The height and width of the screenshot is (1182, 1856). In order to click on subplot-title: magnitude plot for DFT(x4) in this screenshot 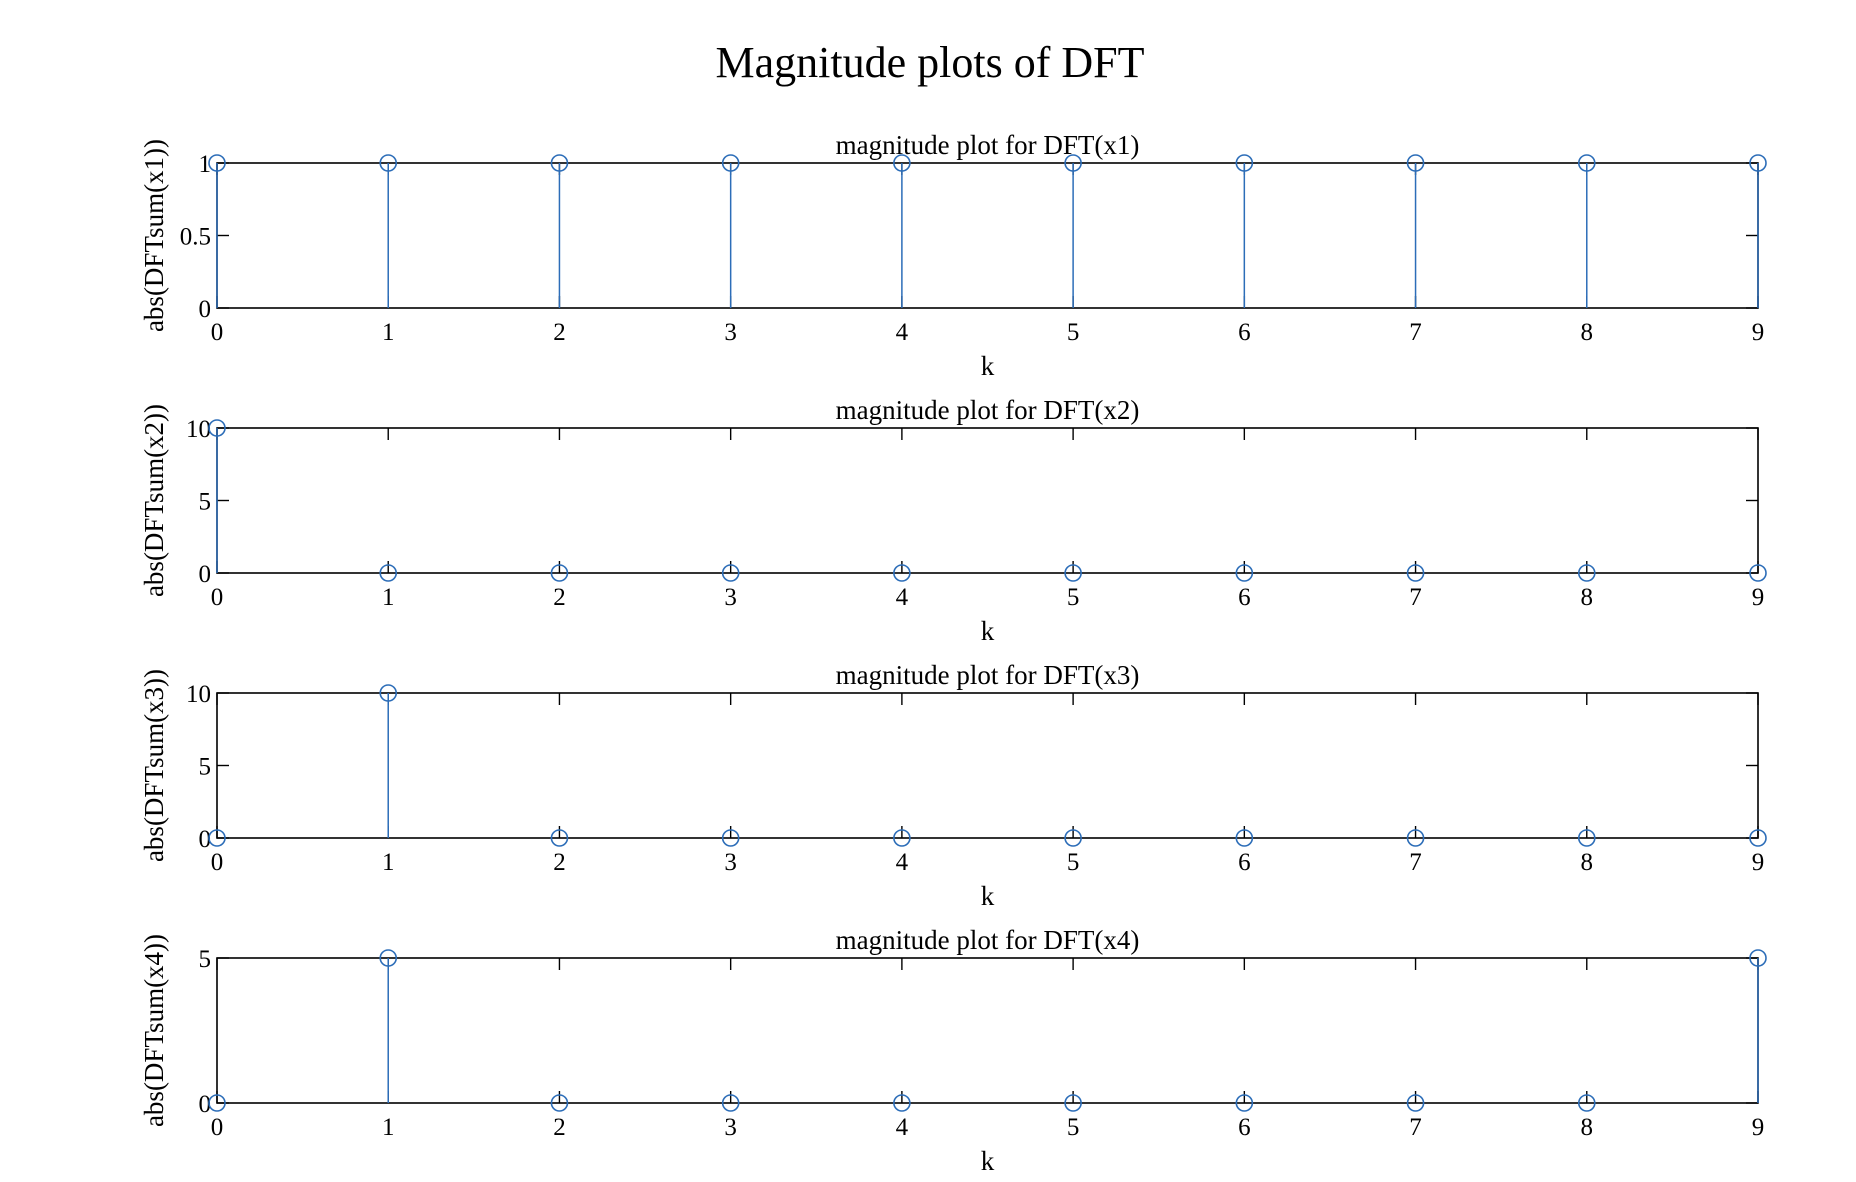, I will do `click(988, 940)`.